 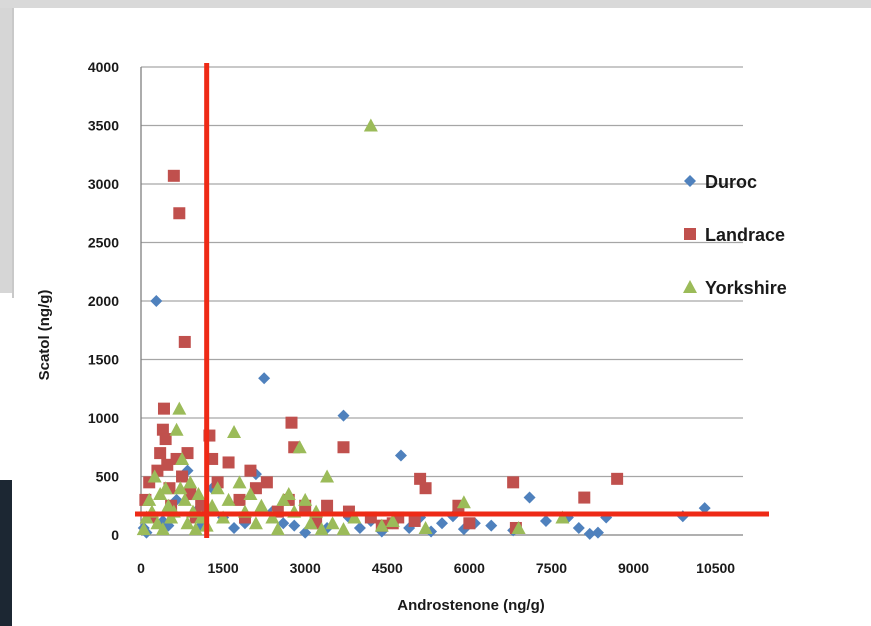 What do you see at coordinates (745, 235) in the screenshot?
I see `legend-label: Landrace` at bounding box center [745, 235].